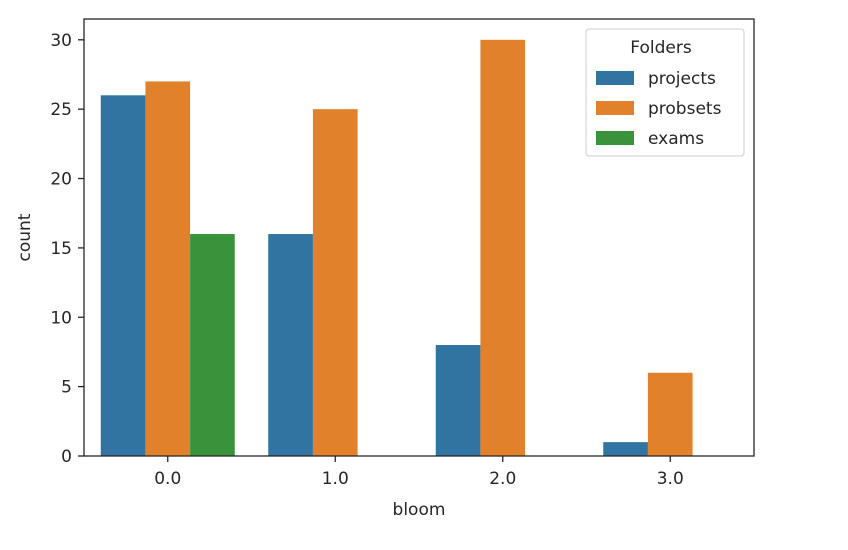 This screenshot has width=848, height=550. I want to click on y-tick-label-20: 20, so click(61, 180).